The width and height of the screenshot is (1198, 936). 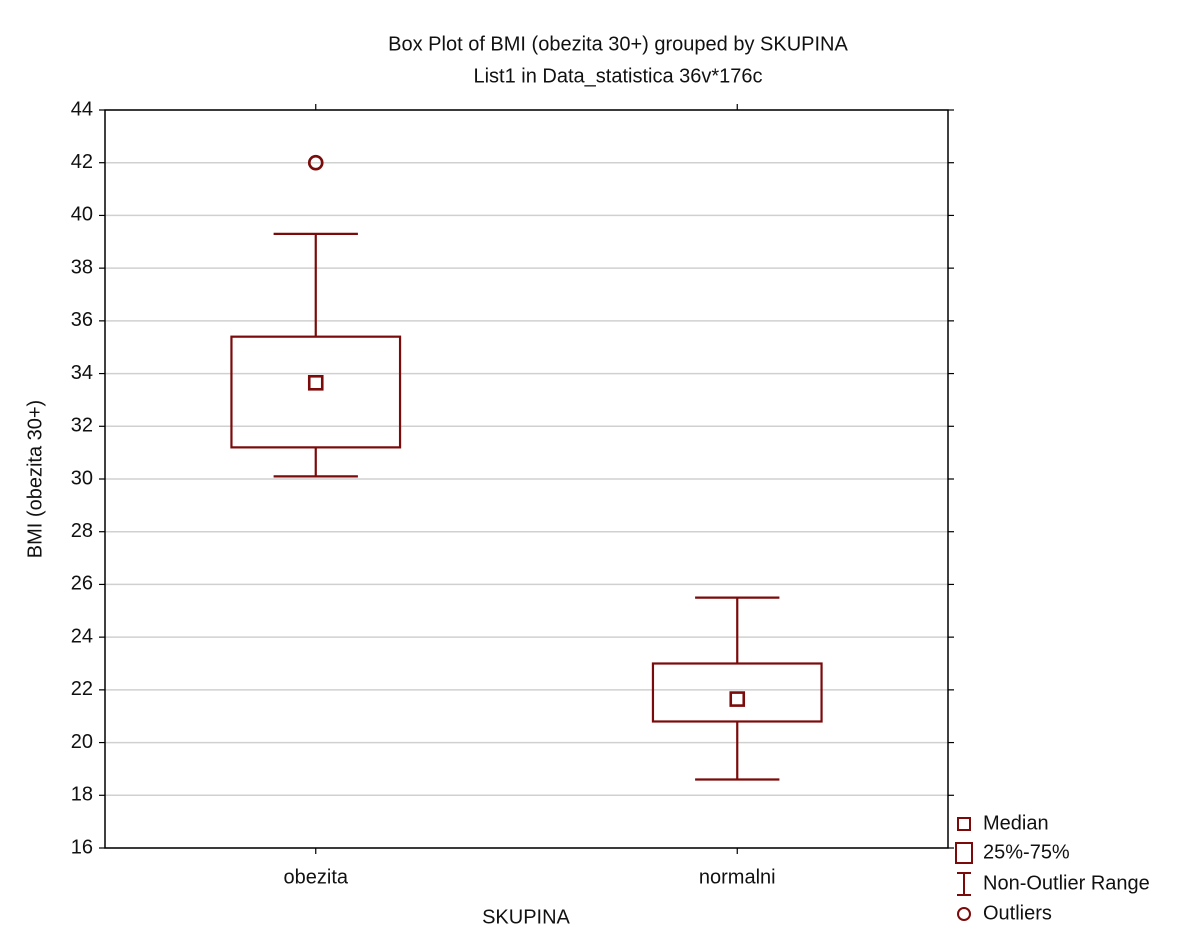 What do you see at coordinates (964, 914) in the screenshot?
I see `legend-outlier-icon` at bounding box center [964, 914].